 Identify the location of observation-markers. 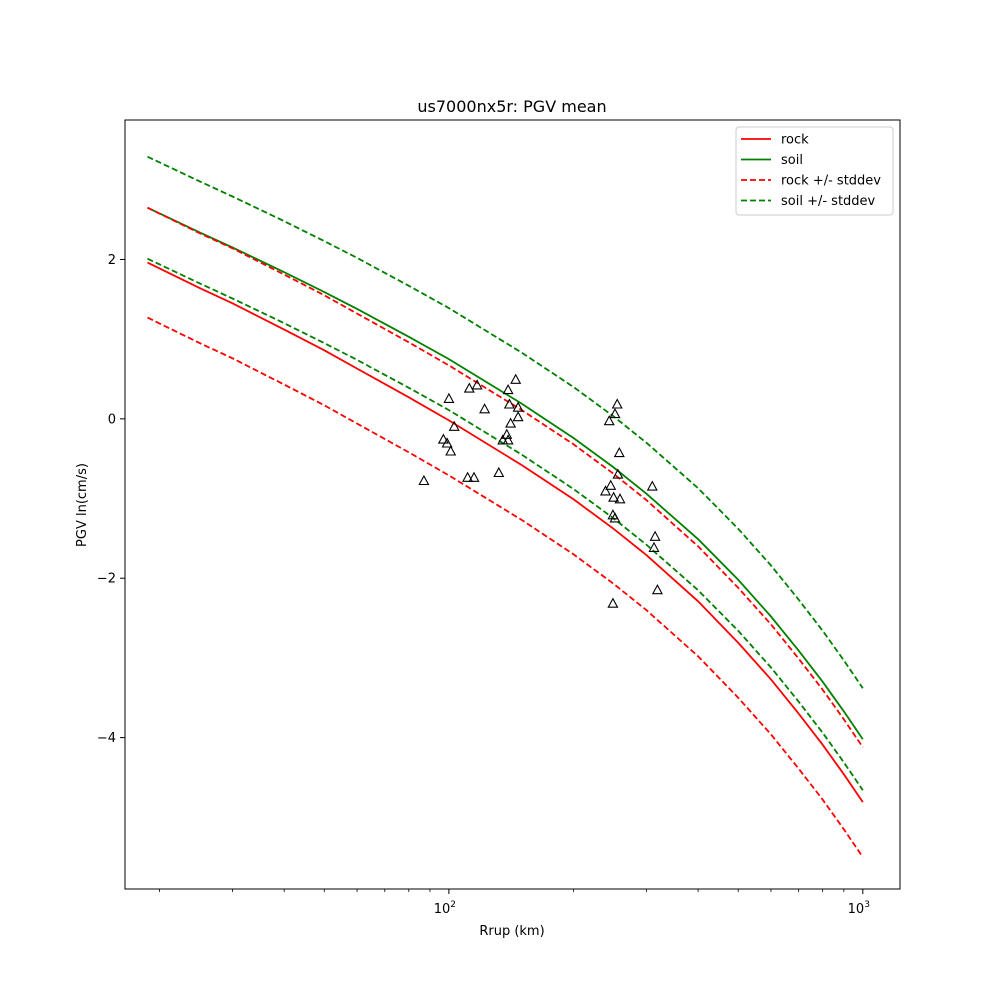
(540, 490).